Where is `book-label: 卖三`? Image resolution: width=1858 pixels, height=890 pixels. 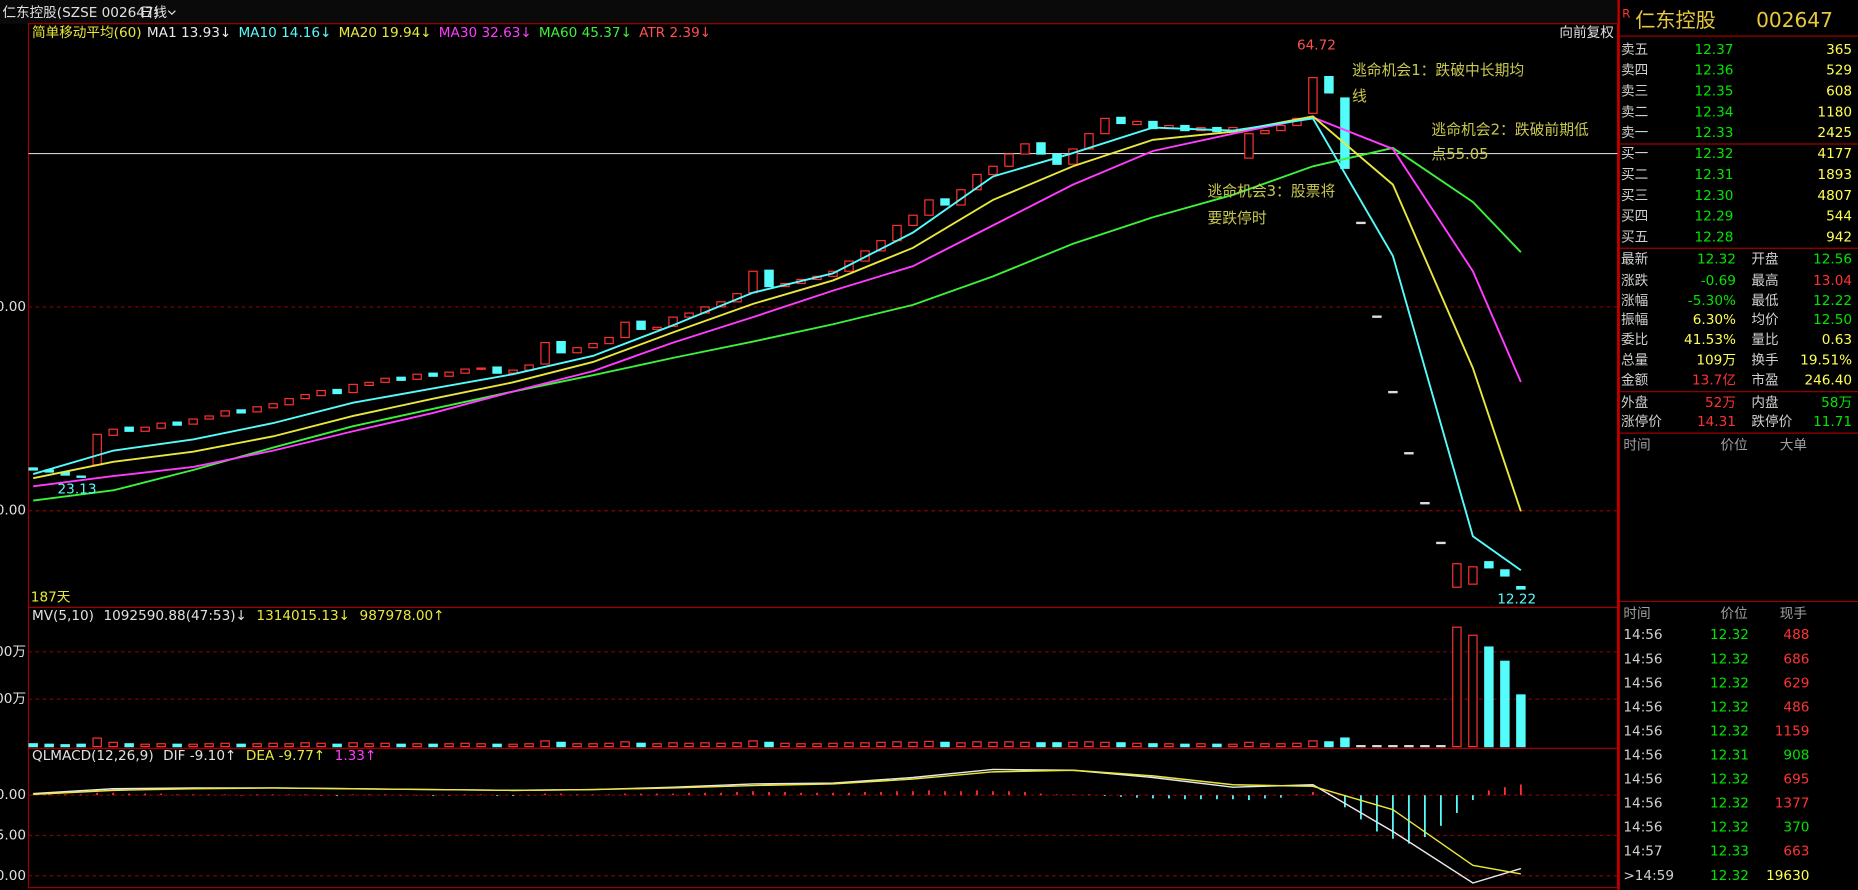
book-label: 卖三 is located at coordinates (1634, 91).